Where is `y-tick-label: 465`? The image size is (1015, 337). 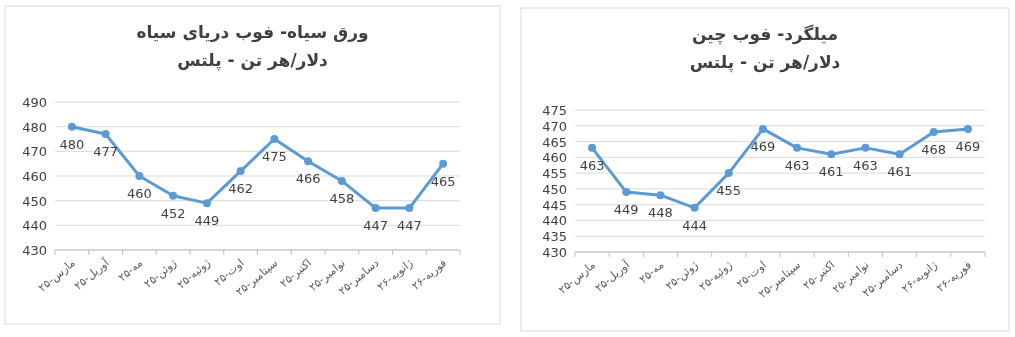
y-tick-label: 465 is located at coordinates (554, 142).